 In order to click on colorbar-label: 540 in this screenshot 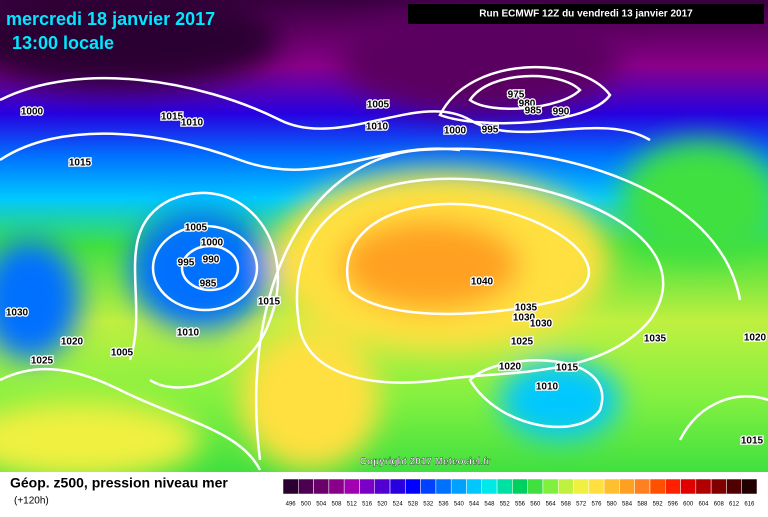, I will do `click(459, 505)`.